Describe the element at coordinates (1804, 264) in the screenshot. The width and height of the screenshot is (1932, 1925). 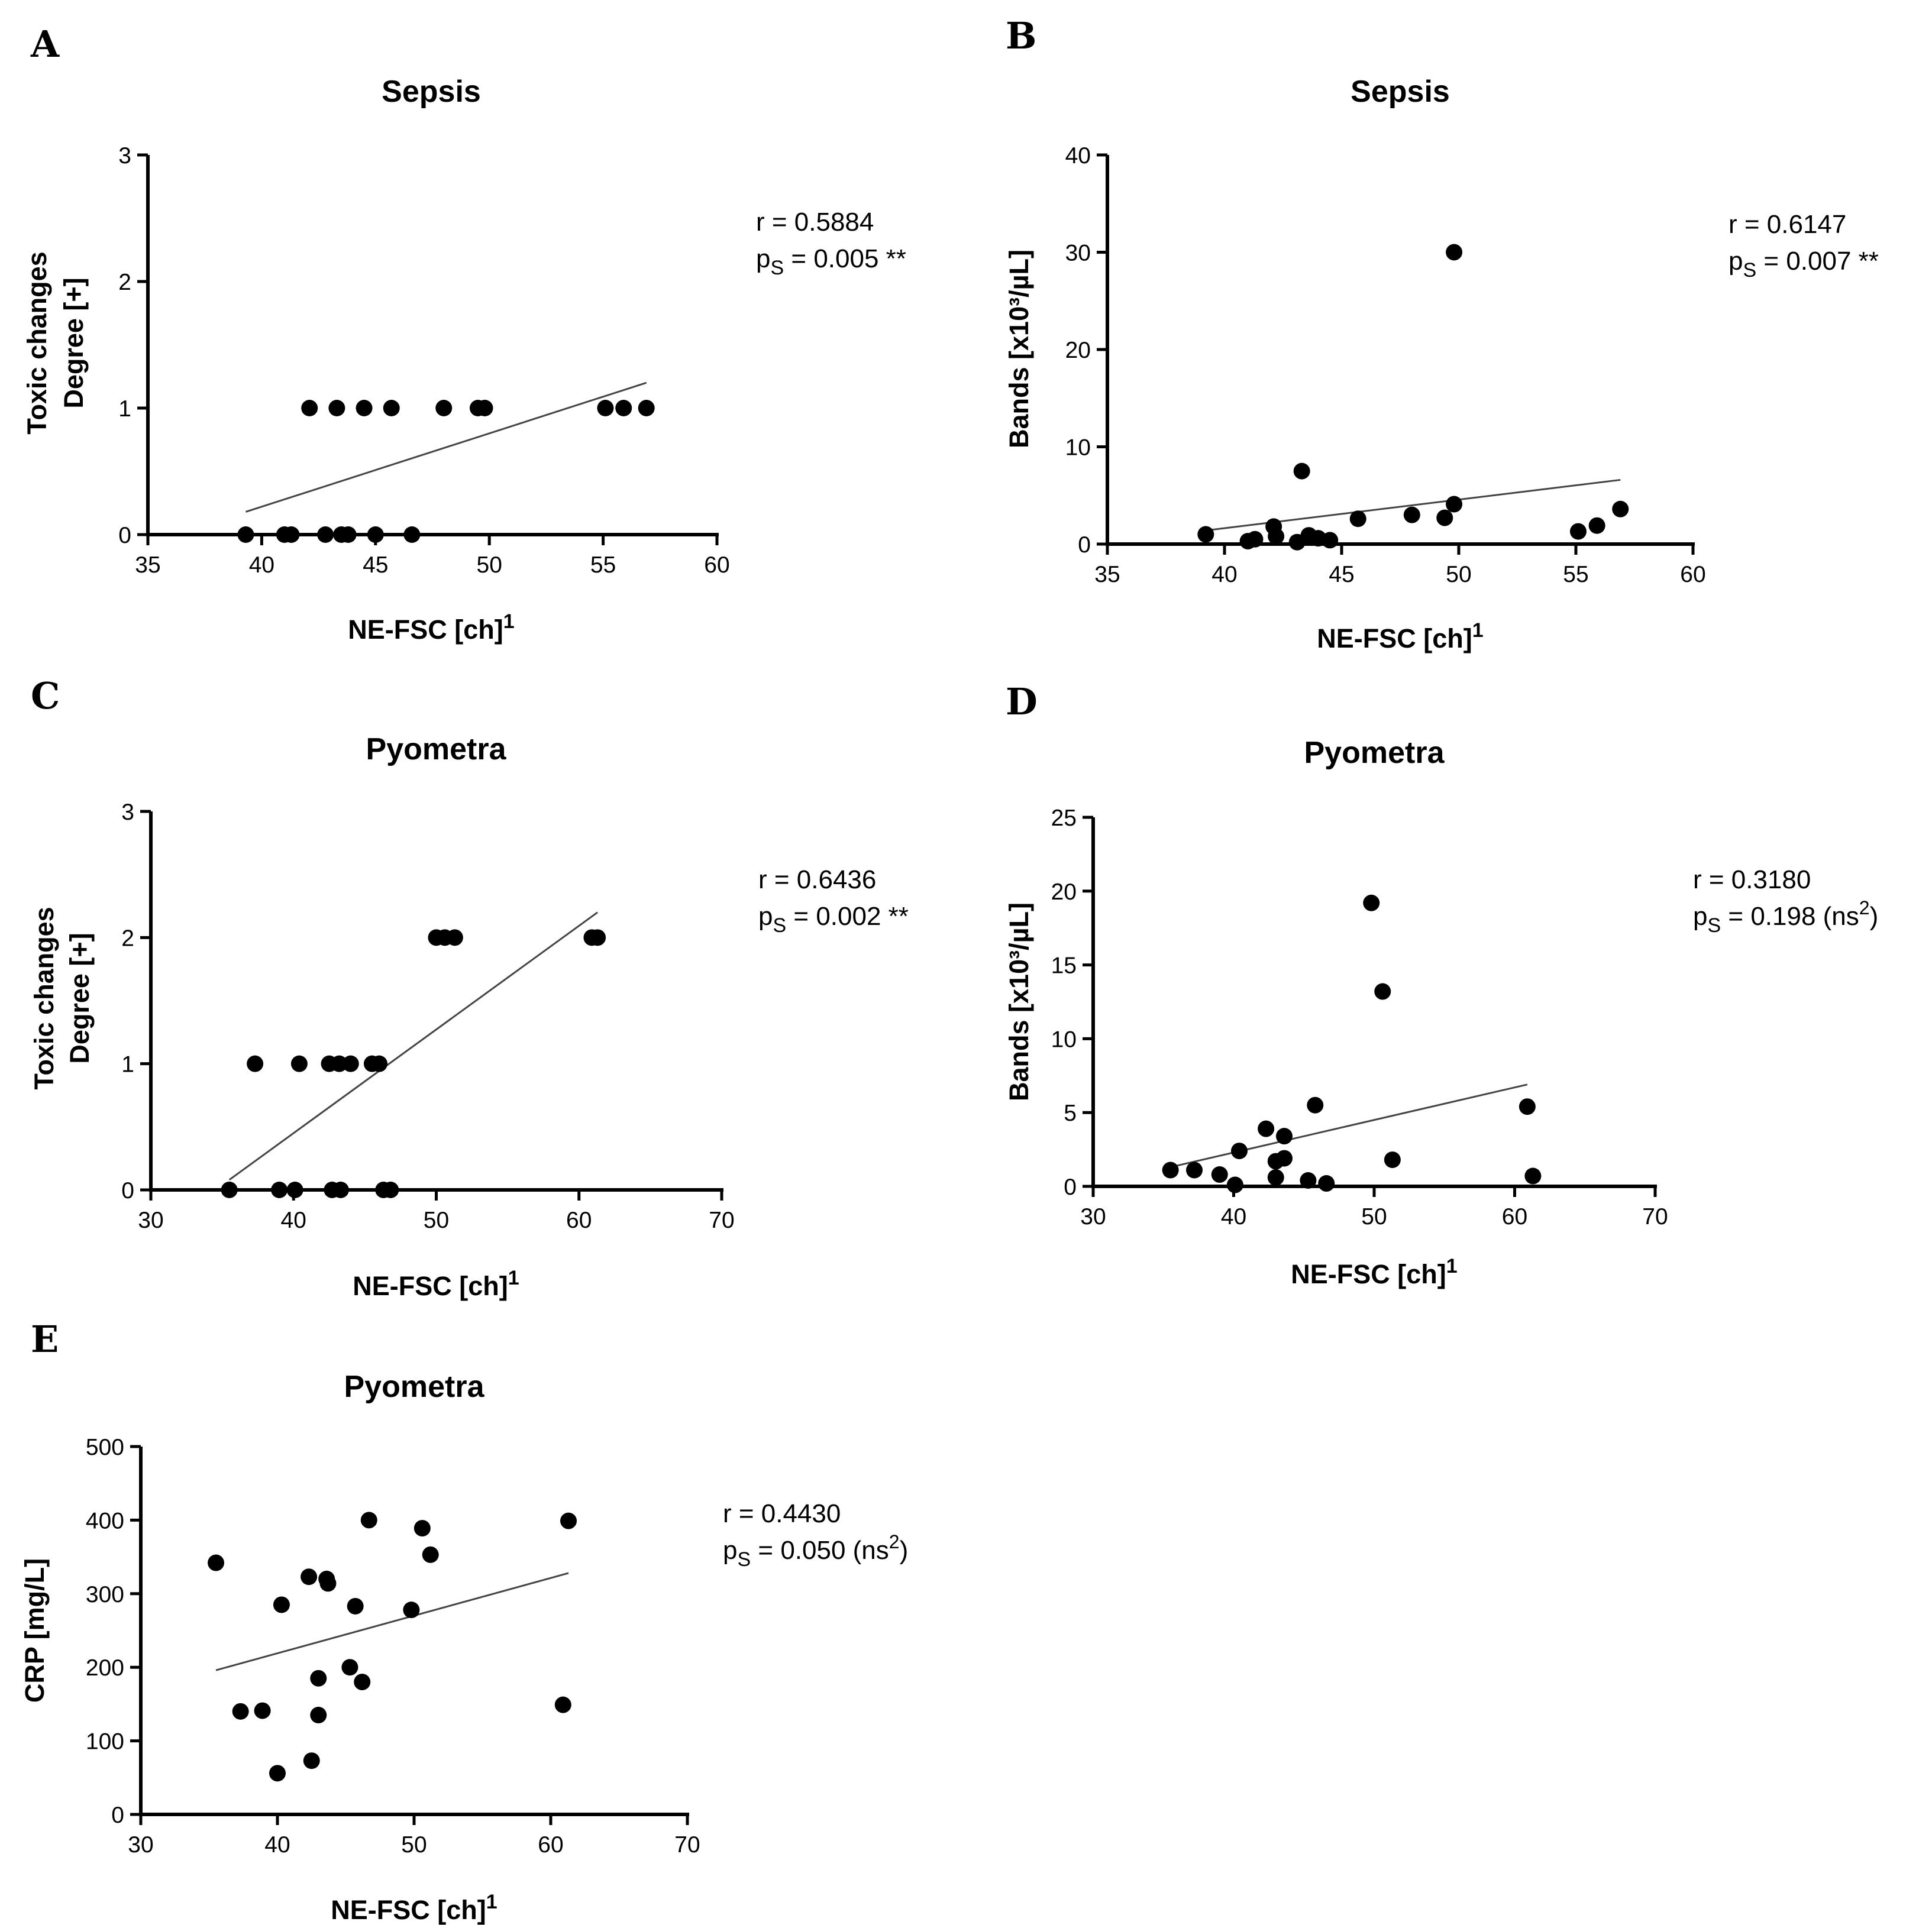
I see `stat-p-b: pS = 0.007 **` at that location.